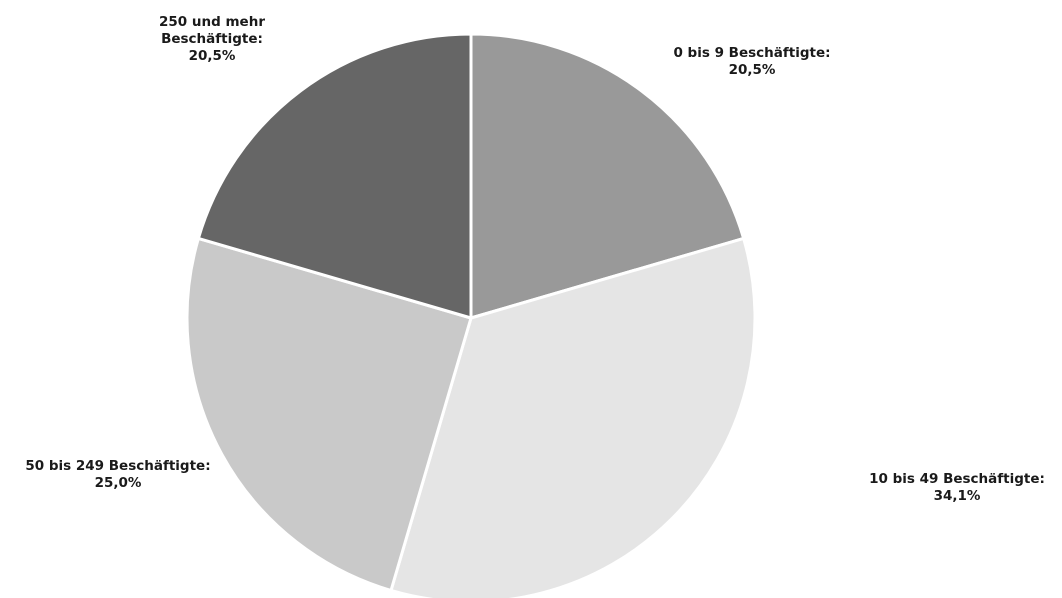 This screenshot has height=598, width=1062. I want to click on slice-label-4-line-2: Beschäftigte:, so click(212, 39).